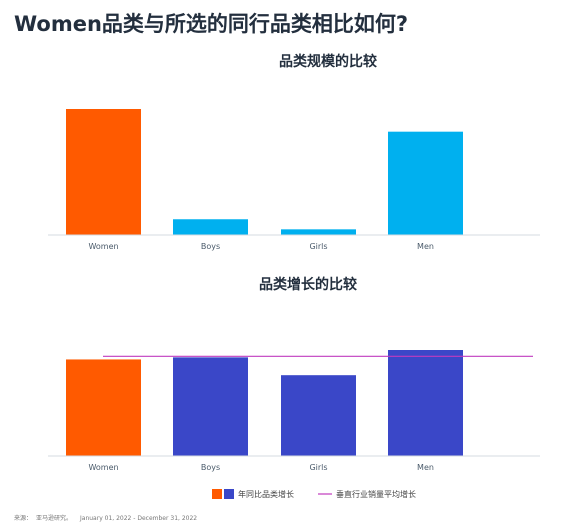  What do you see at coordinates (266, 494) in the screenshot?
I see `legend-label-bars: 年同比品类增长` at bounding box center [266, 494].